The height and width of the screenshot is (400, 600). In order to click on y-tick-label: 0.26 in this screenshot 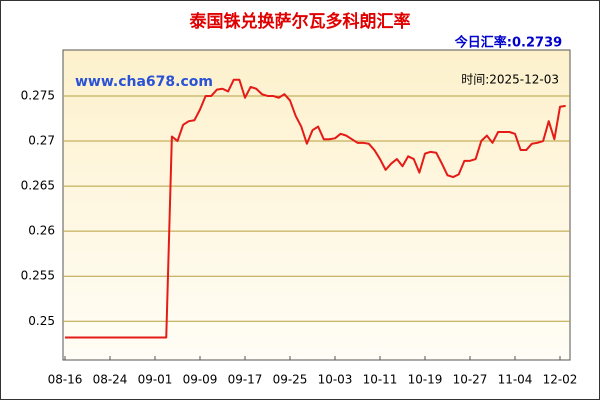, I will do `click(41, 231)`.